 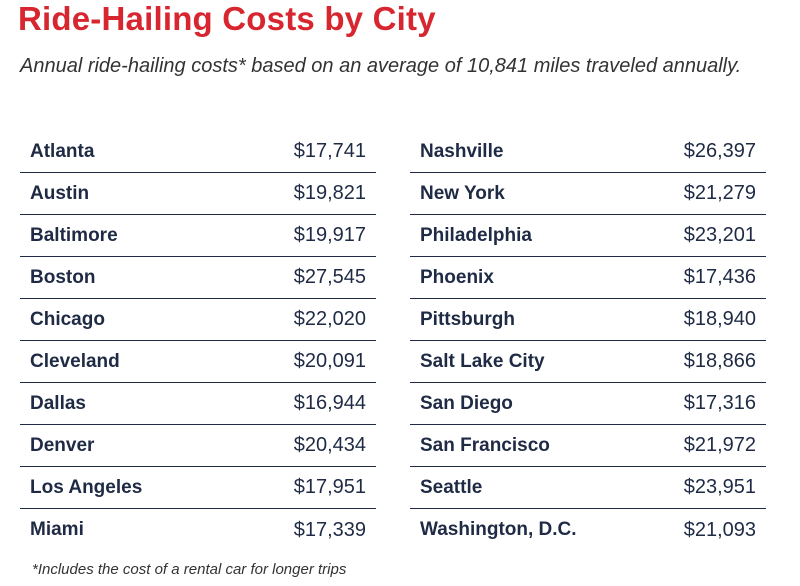 I want to click on table-row: San Diego $17,316, so click(x=588, y=404).